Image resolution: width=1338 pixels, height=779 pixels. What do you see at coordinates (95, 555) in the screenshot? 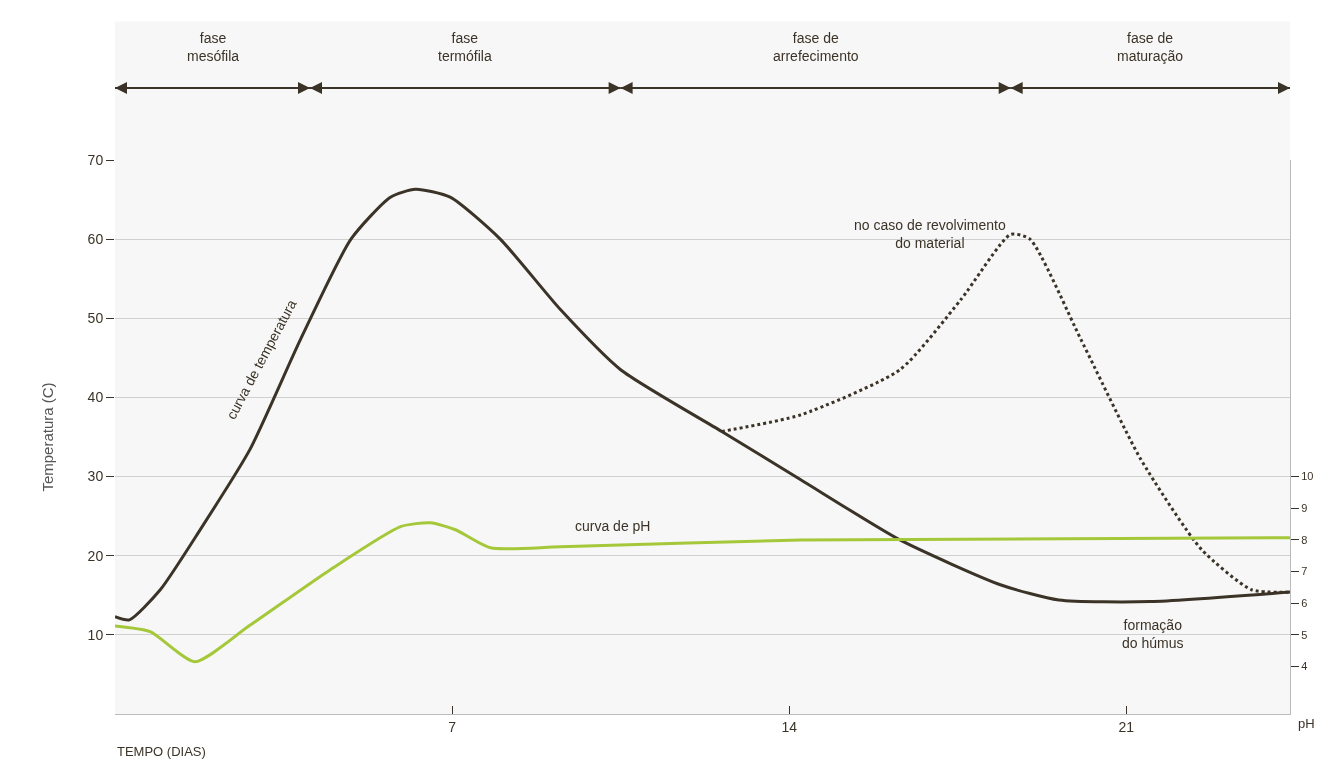
I see `y-tick-label: 20` at bounding box center [95, 555].